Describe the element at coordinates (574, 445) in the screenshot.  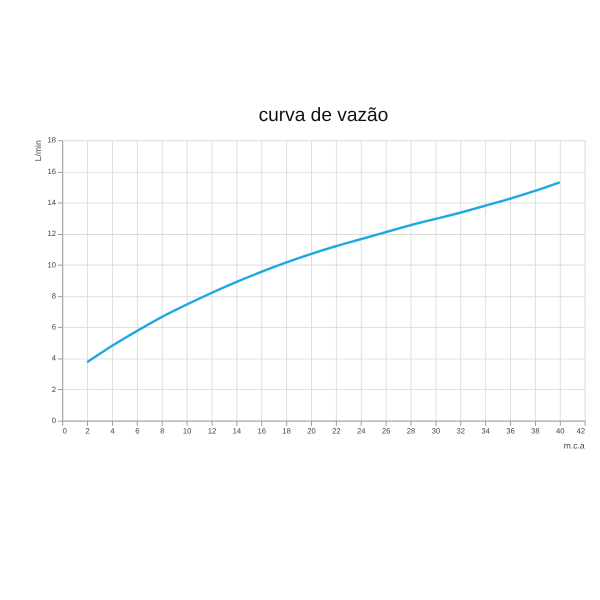
I see `x-axis-title: m.c.a` at that location.